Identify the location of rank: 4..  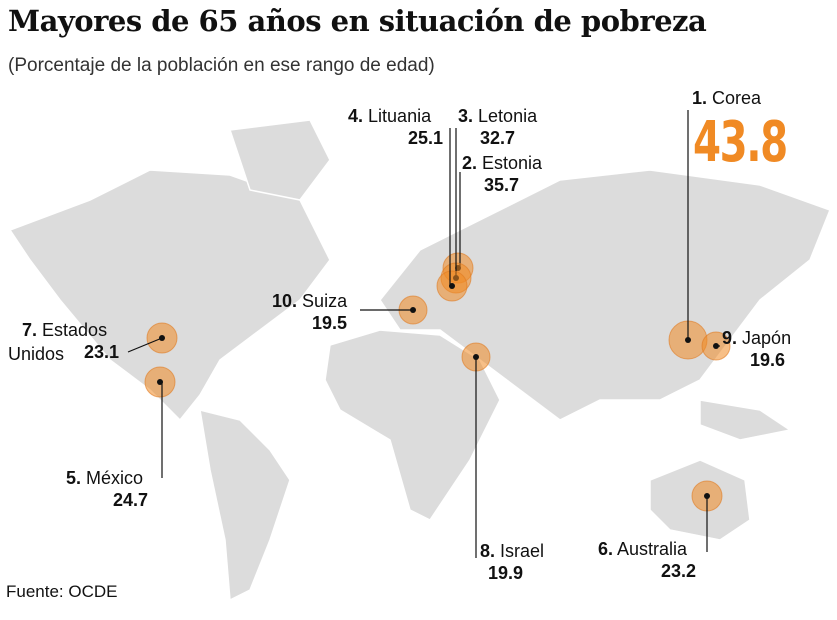
(356, 116).